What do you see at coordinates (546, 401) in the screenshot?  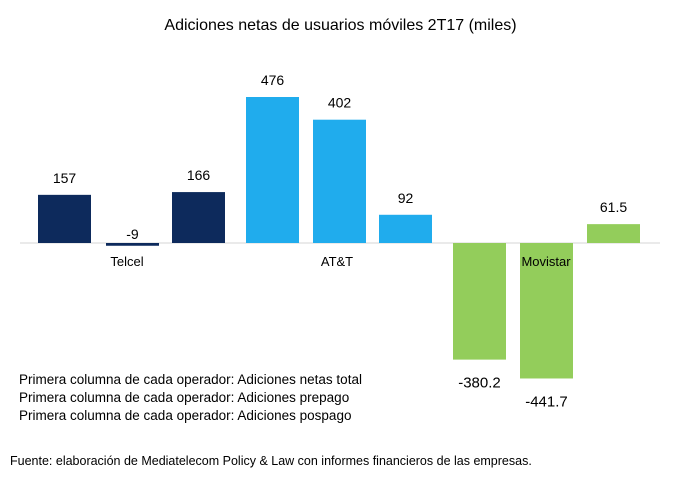 I see `data-label: -441.7` at bounding box center [546, 401].